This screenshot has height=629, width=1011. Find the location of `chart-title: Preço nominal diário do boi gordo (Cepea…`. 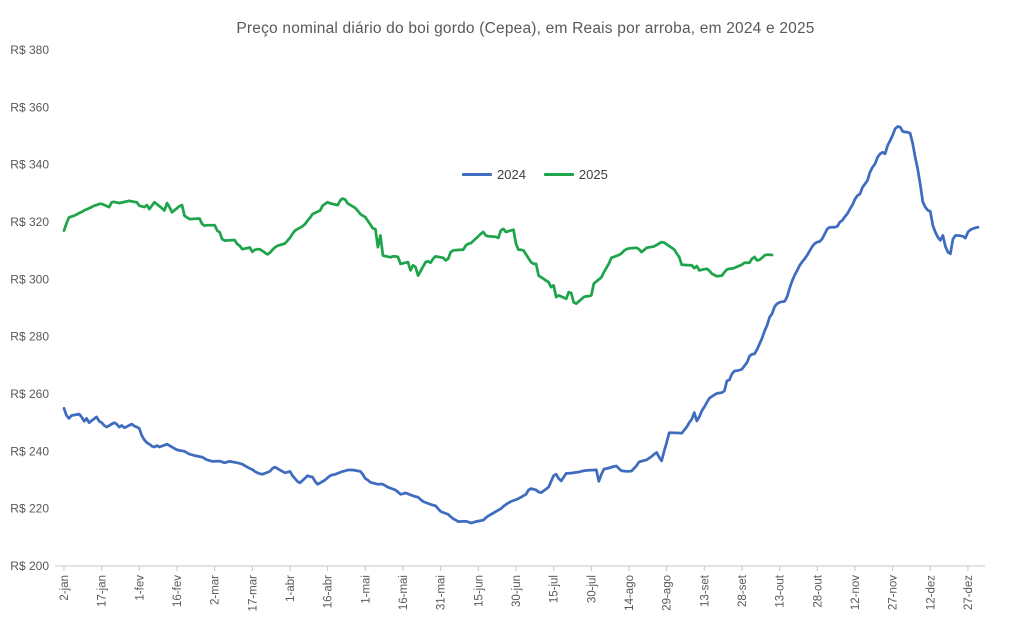

chart-title: Preço nominal diário do boi gordo (Cepea… is located at coordinates (525, 28).